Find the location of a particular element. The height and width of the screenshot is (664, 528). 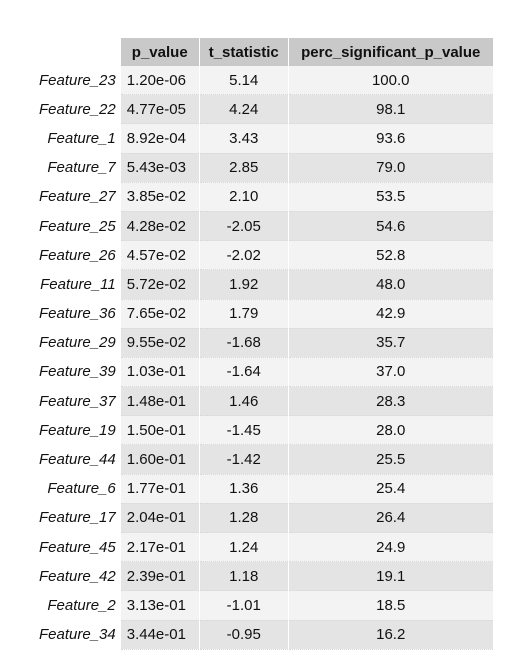

table-row: Feature_1 8.92e-04 3.43 93.6 is located at coordinates (263, 138).